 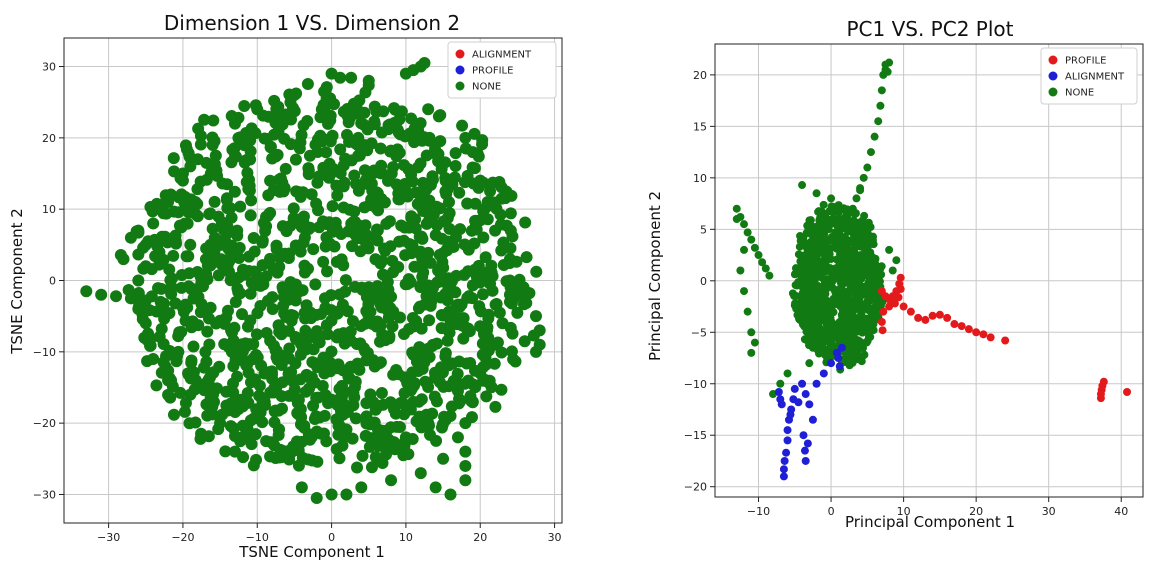 I want to click on y-tick-label: 5, so click(x=703, y=229).